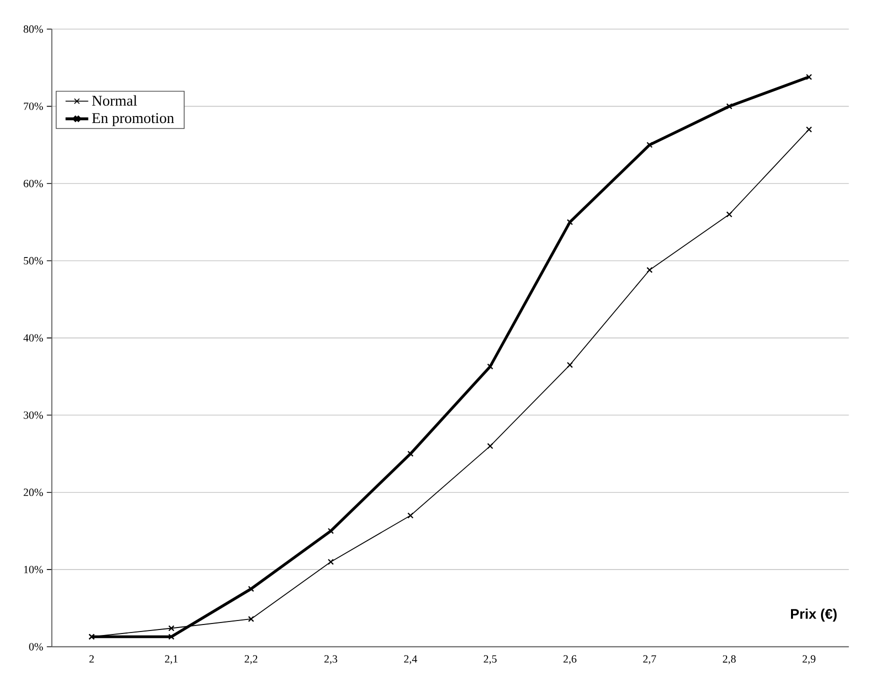  What do you see at coordinates (33, 492) in the screenshot?
I see `y-tick-label: 20%` at bounding box center [33, 492].